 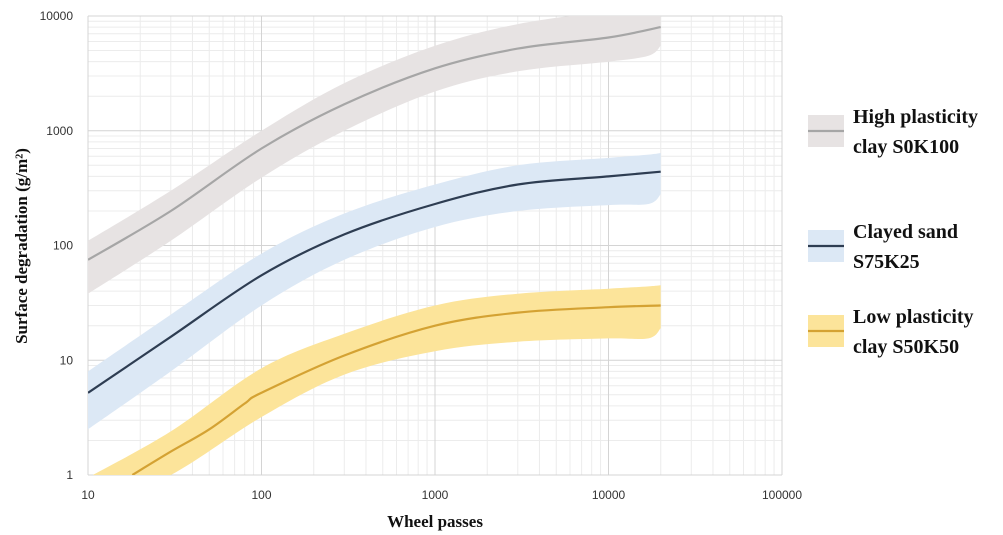 I want to click on y-tick-label: 1, so click(x=69, y=475).